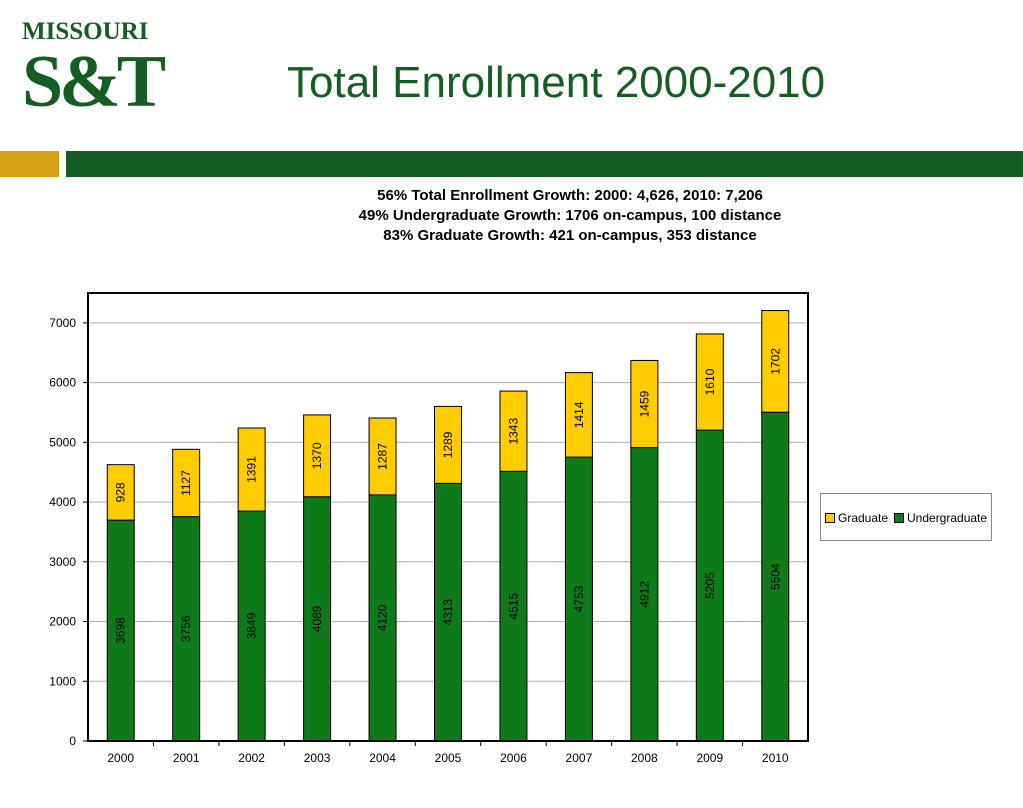  I want to click on data-label-undergraduate: 4912, so click(644, 594).